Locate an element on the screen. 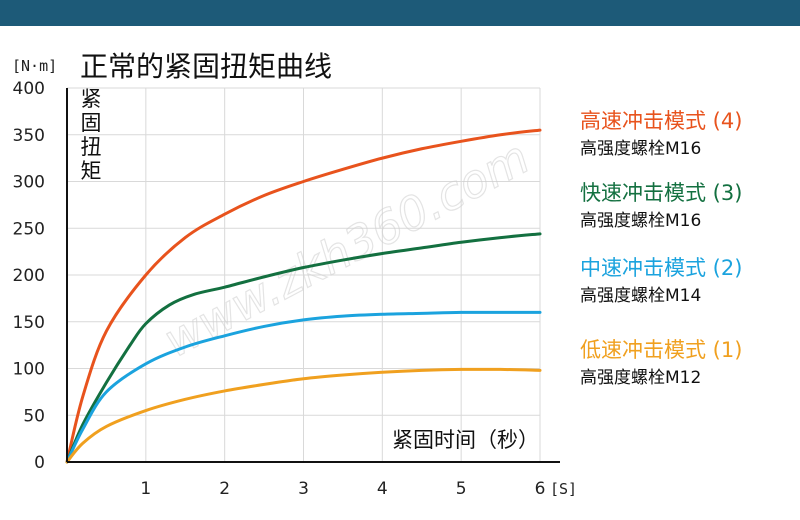  y-tick-label: 250 is located at coordinates (29, 229).